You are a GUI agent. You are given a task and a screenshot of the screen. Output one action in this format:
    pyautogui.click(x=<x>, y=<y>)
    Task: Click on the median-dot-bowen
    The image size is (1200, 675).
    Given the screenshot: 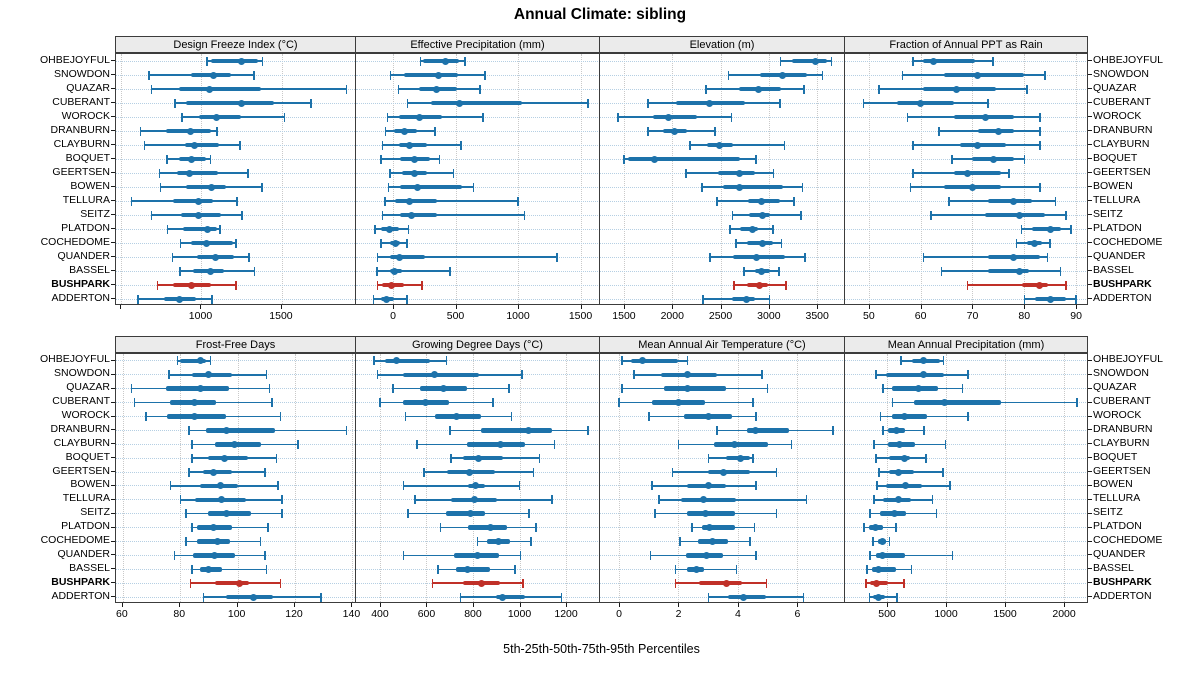 What is the action you would take?
    pyautogui.click(x=708, y=486)
    